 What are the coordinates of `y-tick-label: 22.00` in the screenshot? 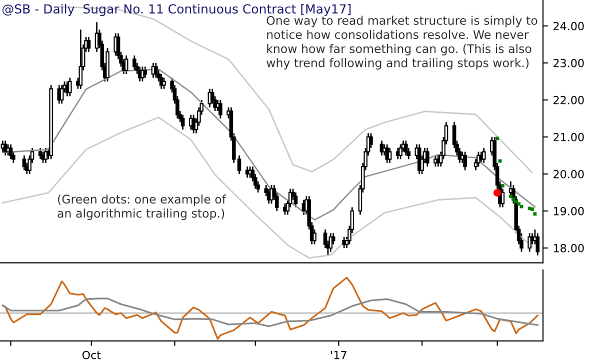 It's located at (569, 100).